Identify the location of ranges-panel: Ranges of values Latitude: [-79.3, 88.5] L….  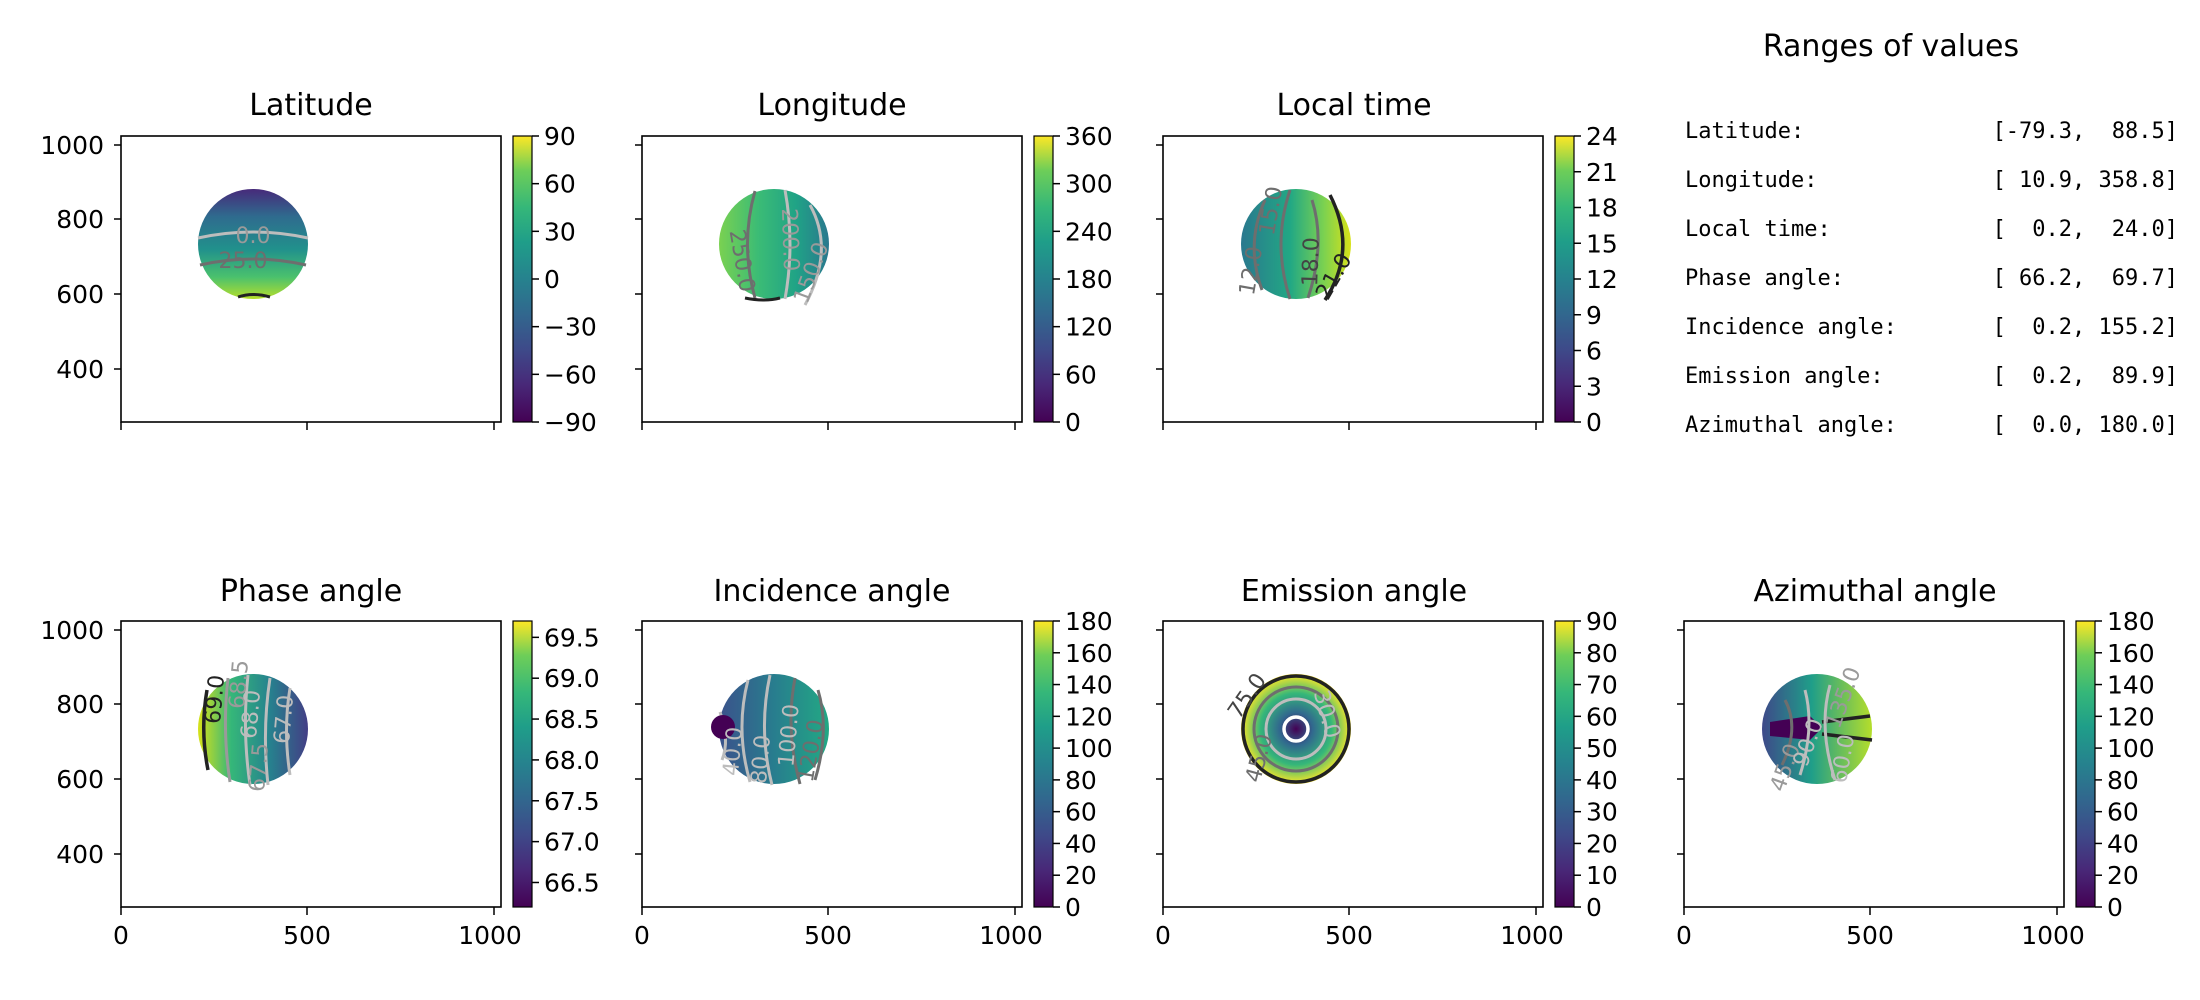
(1931, 233).